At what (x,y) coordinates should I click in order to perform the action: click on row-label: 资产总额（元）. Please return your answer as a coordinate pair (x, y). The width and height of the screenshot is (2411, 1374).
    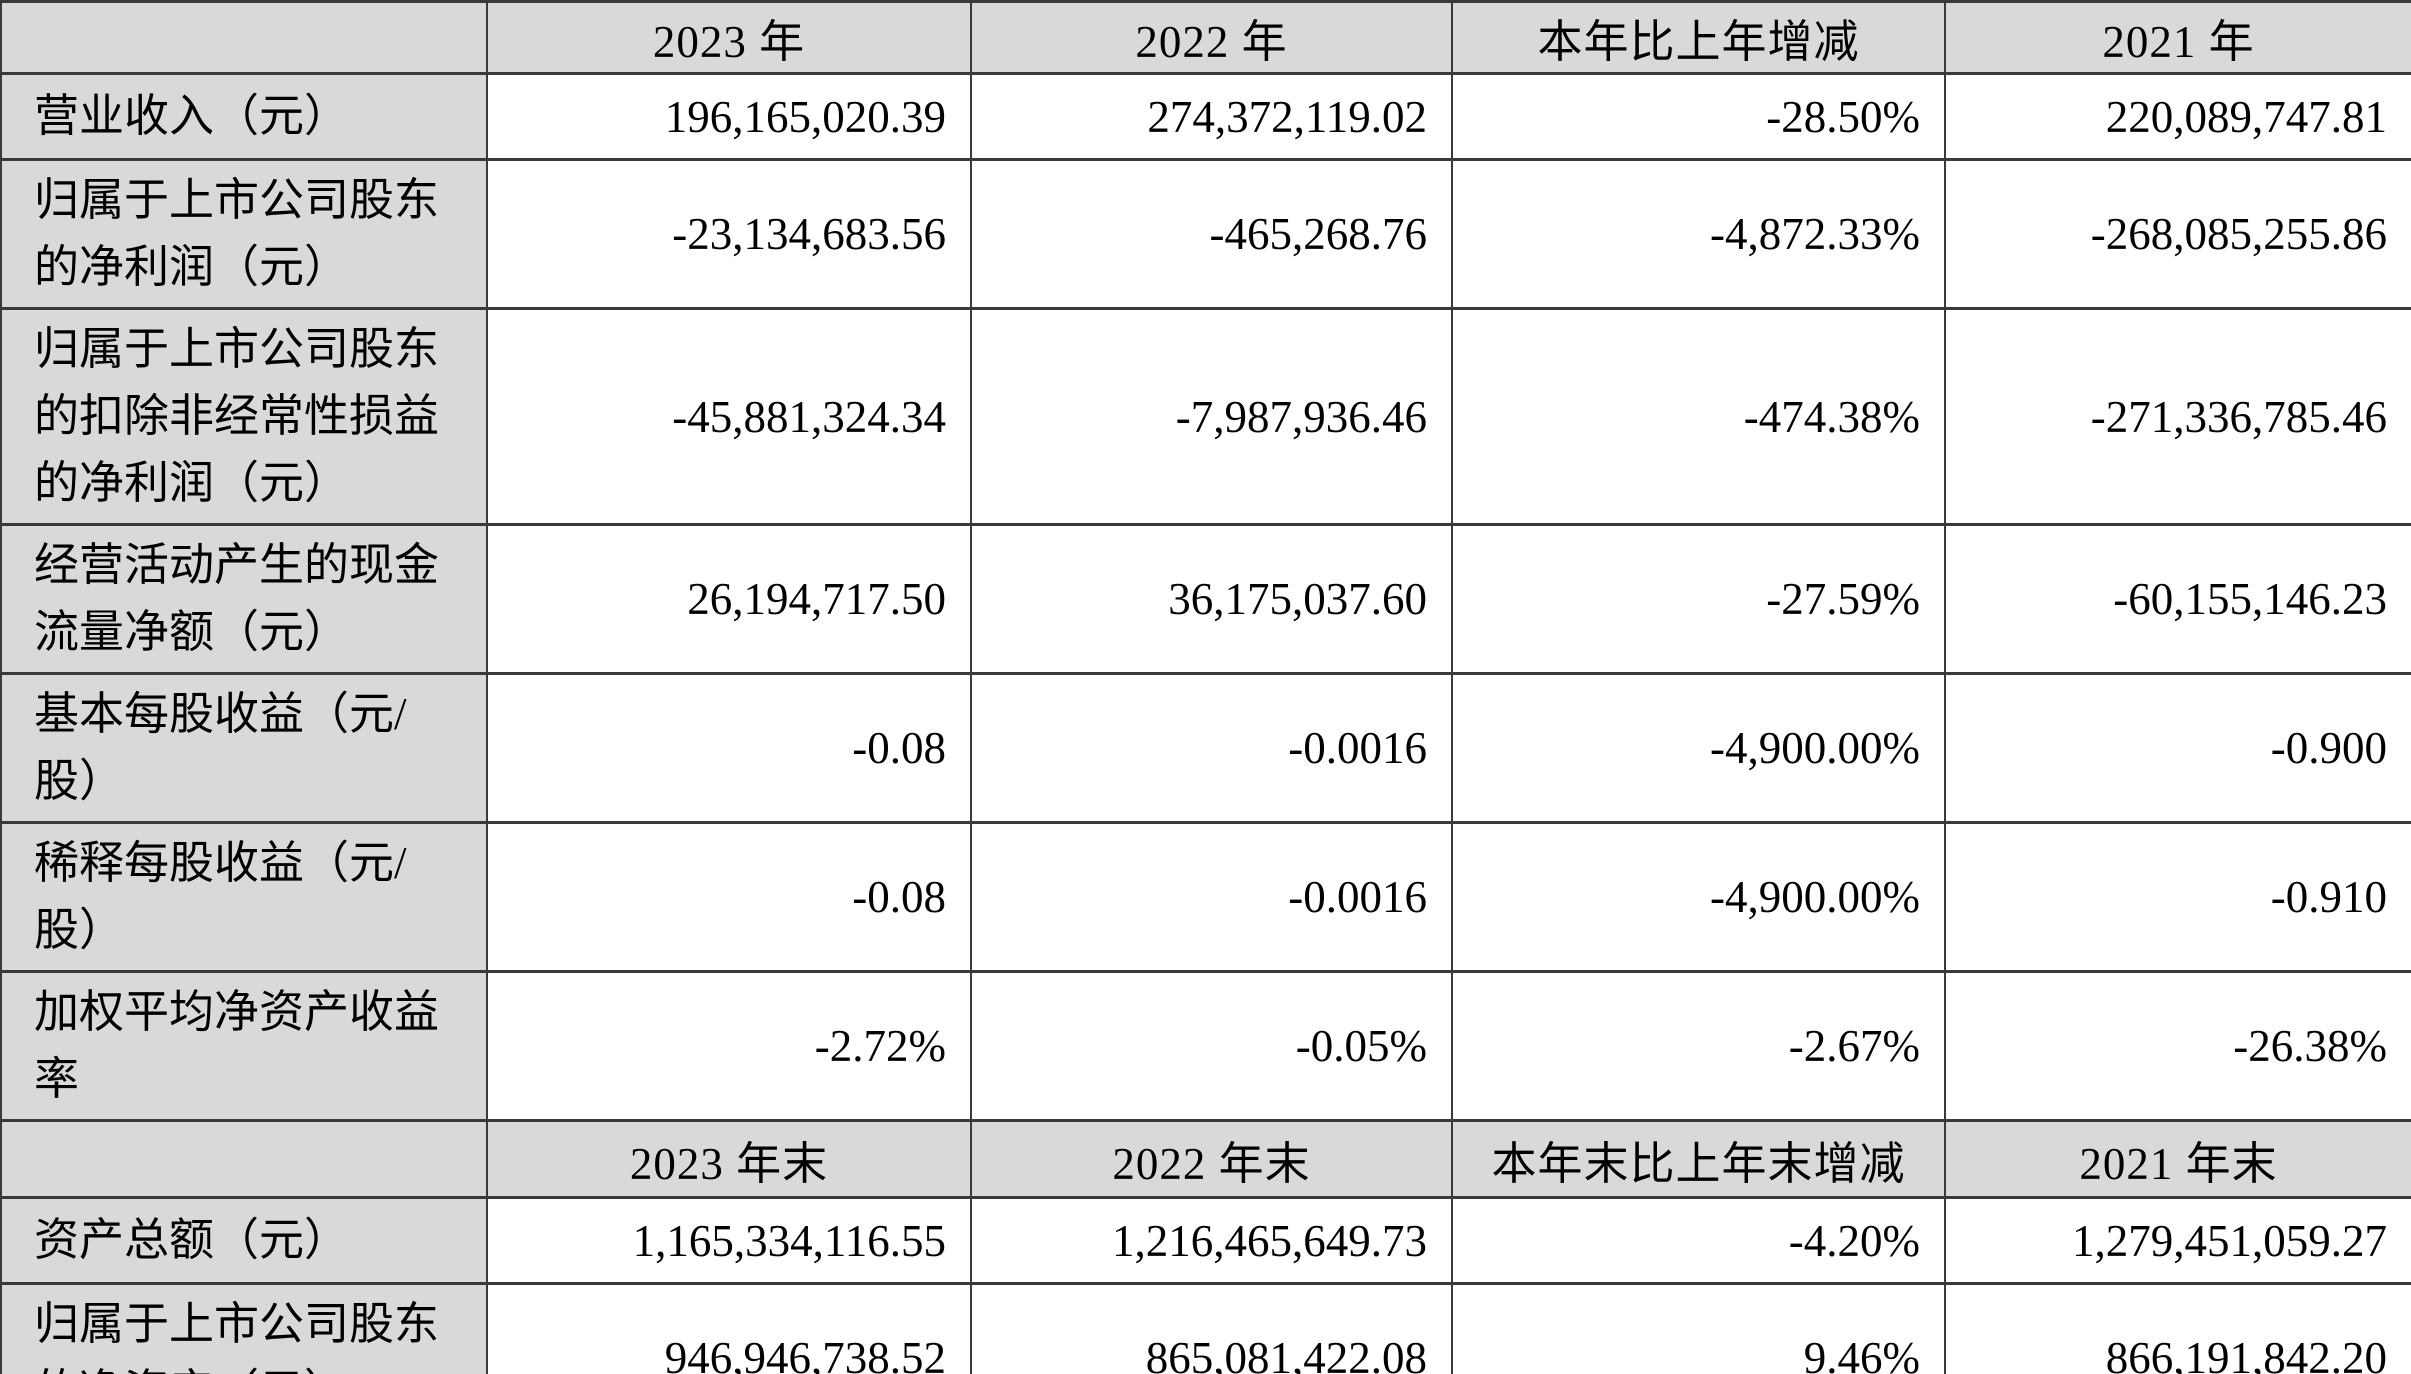
    Looking at the image, I should click on (244, 1240).